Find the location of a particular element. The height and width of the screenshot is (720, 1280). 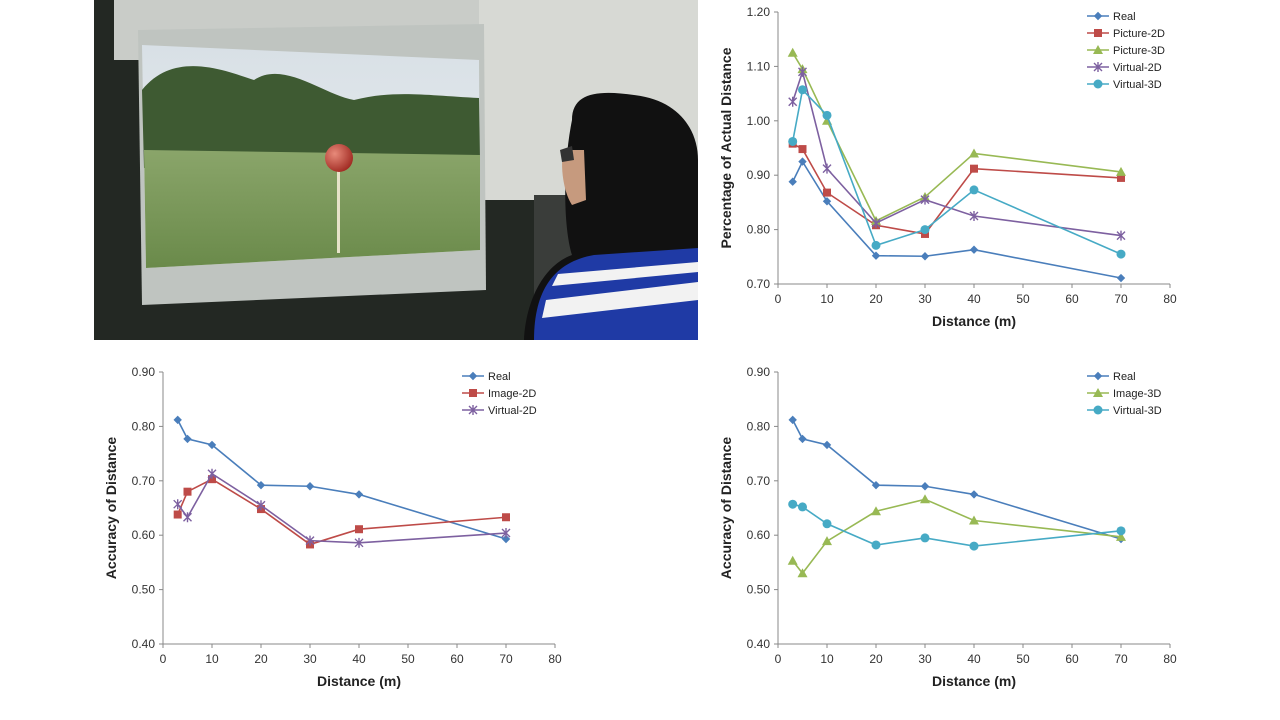

x-tick-label: 60 is located at coordinates (457, 659).